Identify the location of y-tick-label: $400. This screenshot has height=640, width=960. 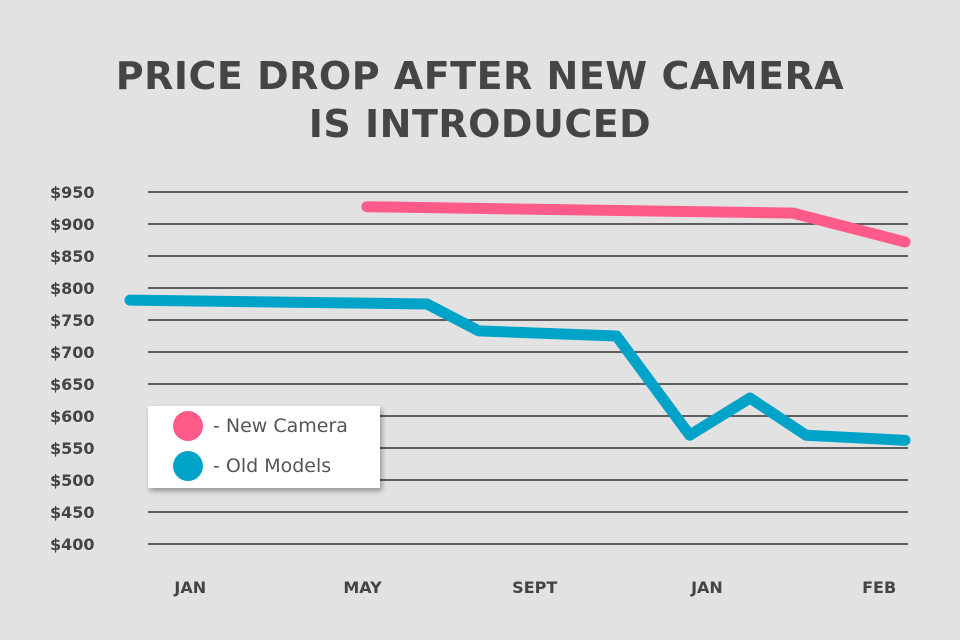
(72, 544).